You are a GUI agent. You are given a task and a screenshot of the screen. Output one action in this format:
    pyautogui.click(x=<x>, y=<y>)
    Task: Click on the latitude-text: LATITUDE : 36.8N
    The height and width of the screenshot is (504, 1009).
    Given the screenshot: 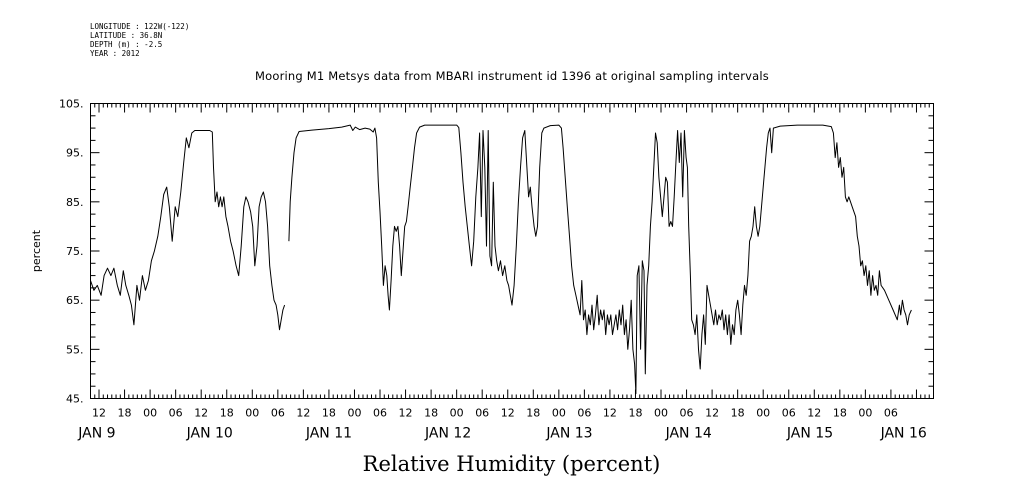 What is the action you would take?
    pyautogui.click(x=126, y=35)
    